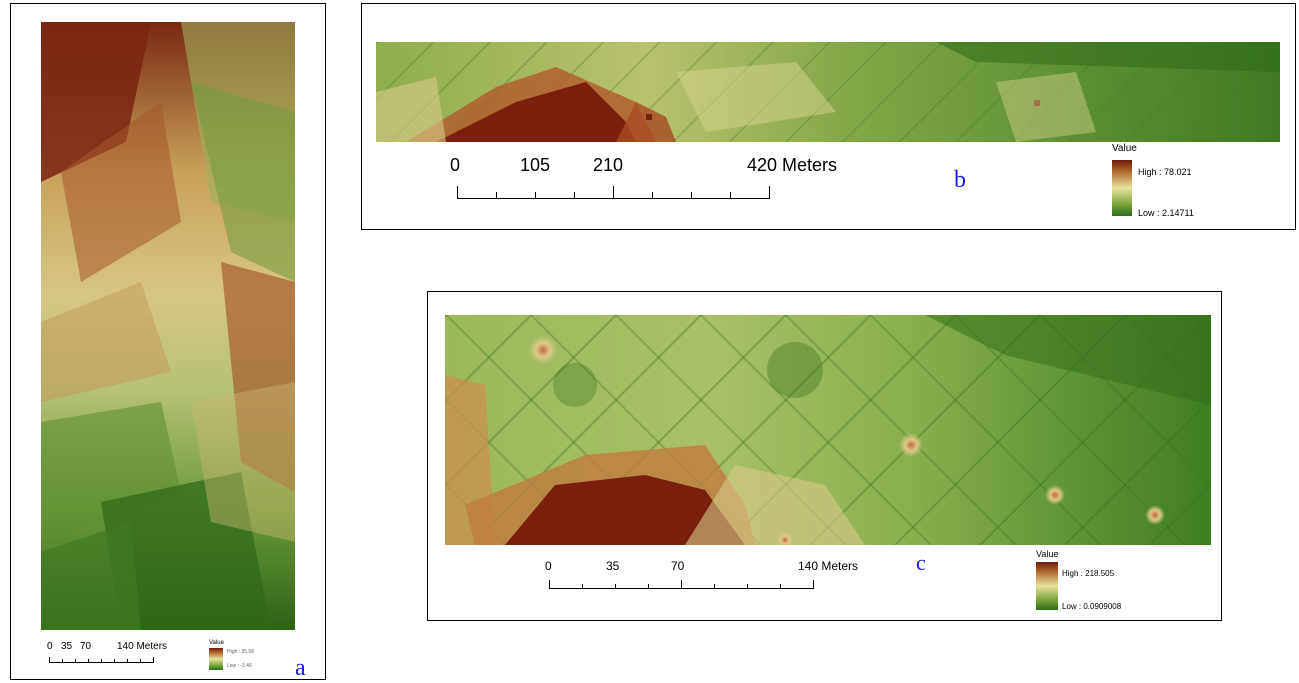  What do you see at coordinates (613, 566) in the screenshot?
I see `panel-c-scale-label-1: 35` at bounding box center [613, 566].